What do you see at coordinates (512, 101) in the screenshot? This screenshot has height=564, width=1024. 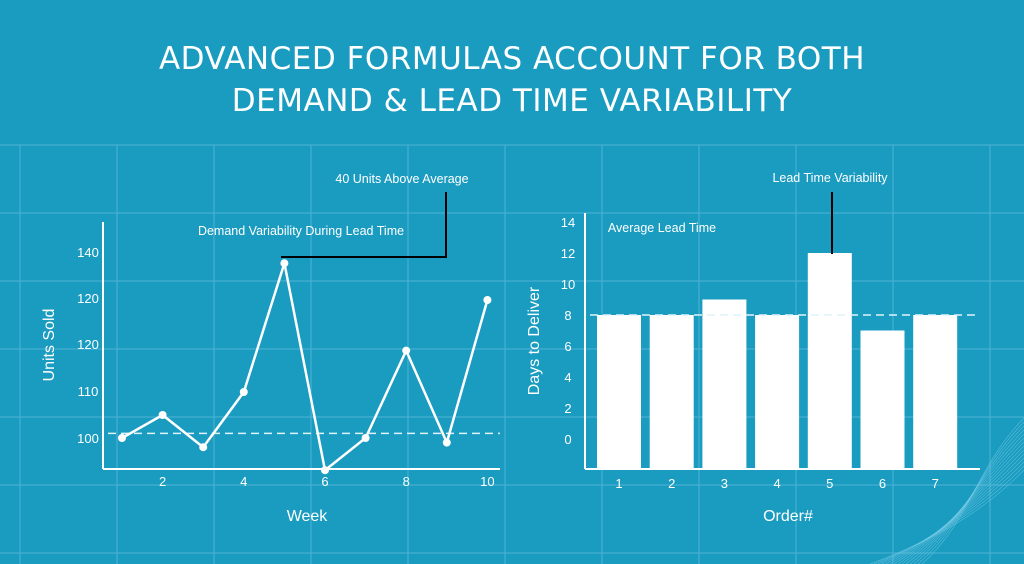 I see `title-line-2: DEMAND & LEAD TIME VARIABILITY` at bounding box center [512, 101].